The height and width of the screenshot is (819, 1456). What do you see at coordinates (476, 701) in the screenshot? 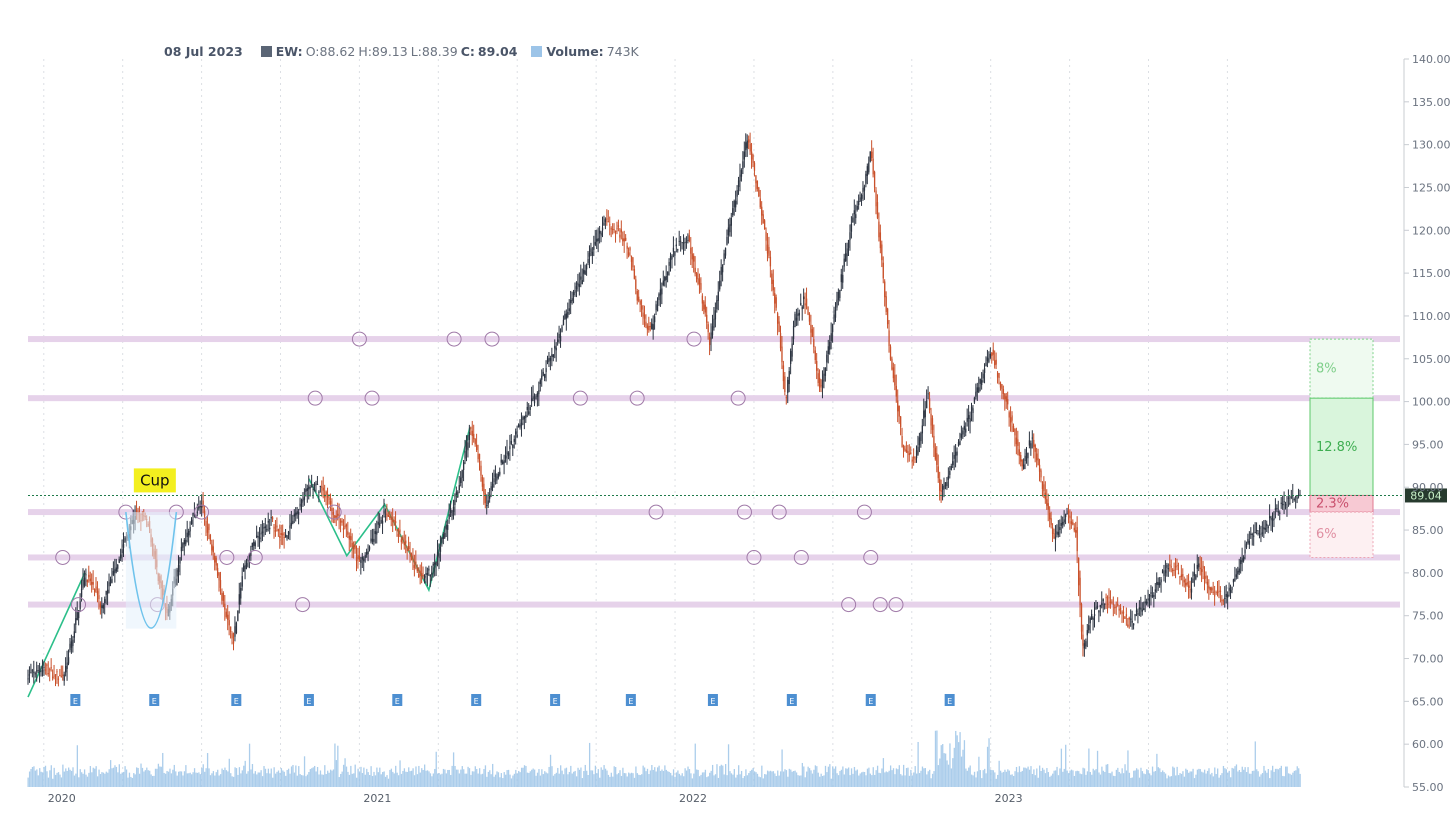
I see `earnings-marker-label: E` at bounding box center [476, 701].